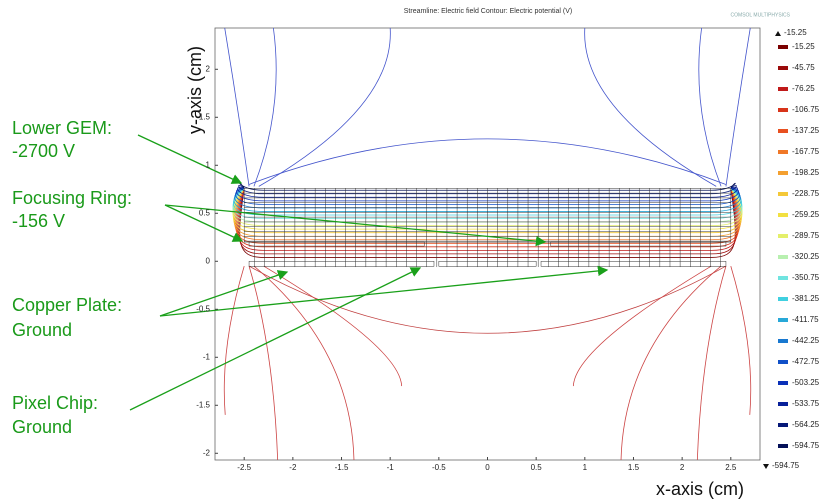  What do you see at coordinates (72, 198) in the screenshot?
I see `annotation: Focusing Ring:` at bounding box center [72, 198].